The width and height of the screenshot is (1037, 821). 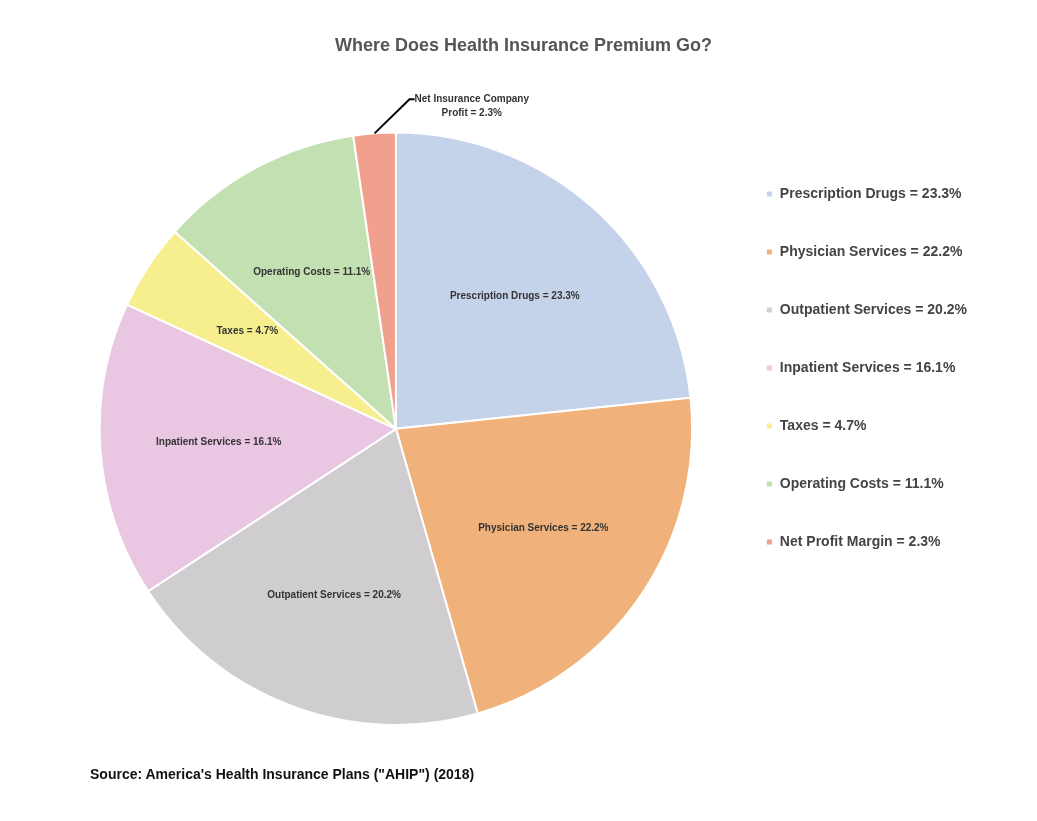 I want to click on source-note: Source: America's Health Insurance Plans ("AHIP") (2018), so click(x=282, y=773).